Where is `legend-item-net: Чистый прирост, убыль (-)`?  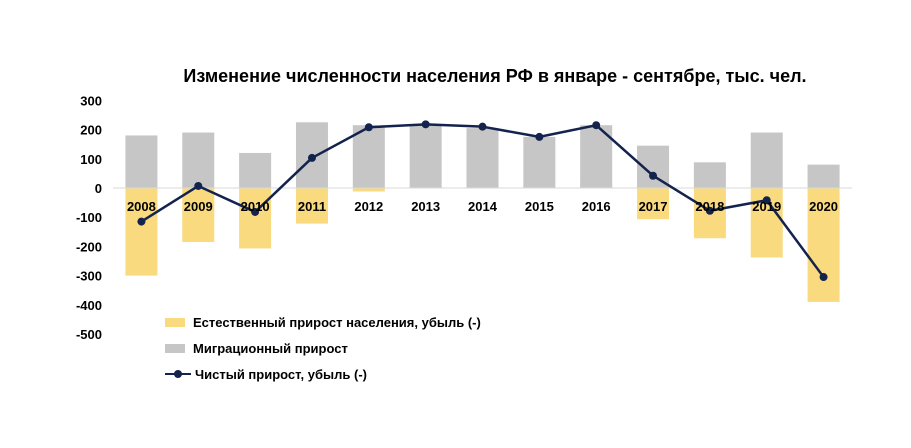
legend-item-net: Чистый прирост, убыль (-) is located at coordinates (323, 374).